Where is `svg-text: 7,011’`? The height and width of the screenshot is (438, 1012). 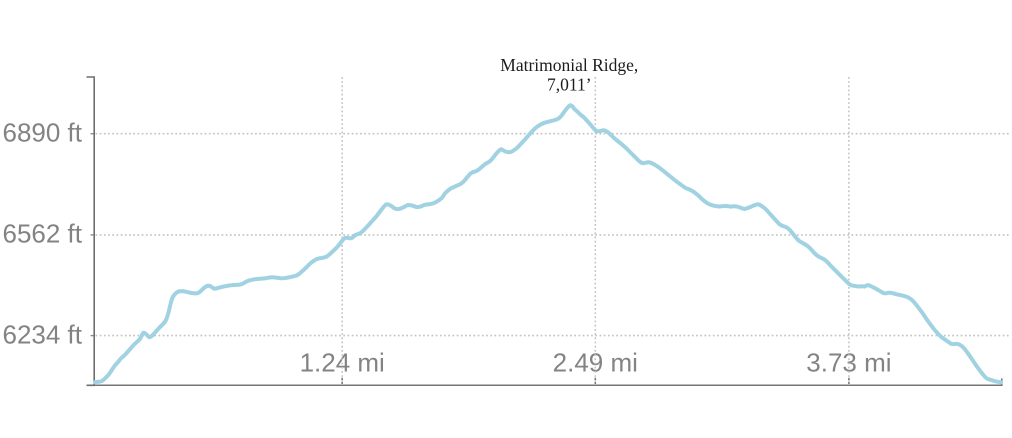 svg-text: 7,011’ is located at coordinates (569, 84).